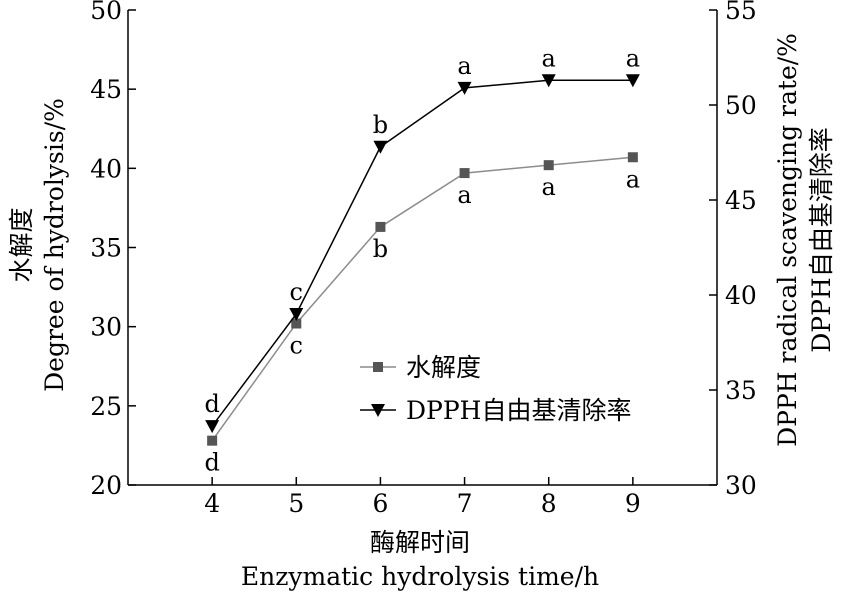 The width and height of the screenshot is (845, 594). I want to click on y-left-label-en: Degree of hydrolysis/%, so click(54, 245).